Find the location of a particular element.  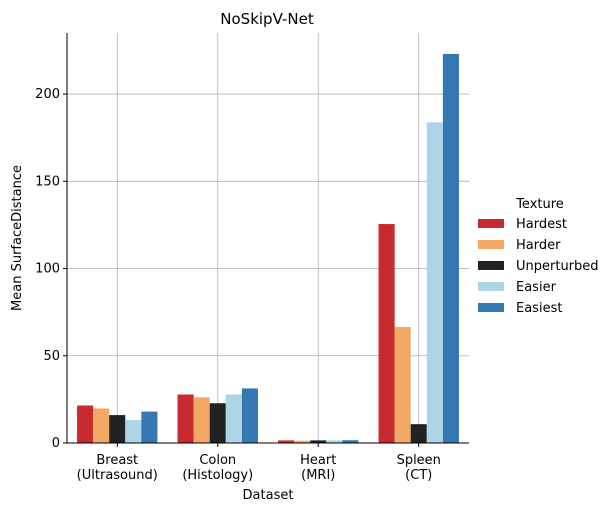

y-axis-label: Mean SurfaceDistance is located at coordinates (17, 238).